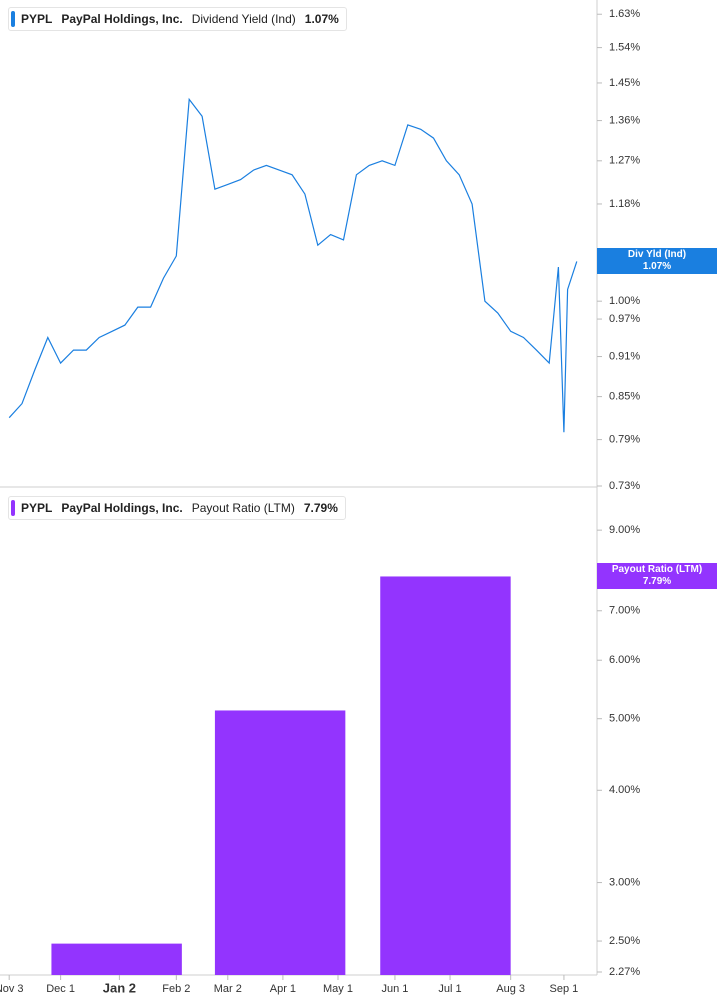  What do you see at coordinates (321, 19) in the screenshot?
I see `last-value: 1.07%` at bounding box center [321, 19].